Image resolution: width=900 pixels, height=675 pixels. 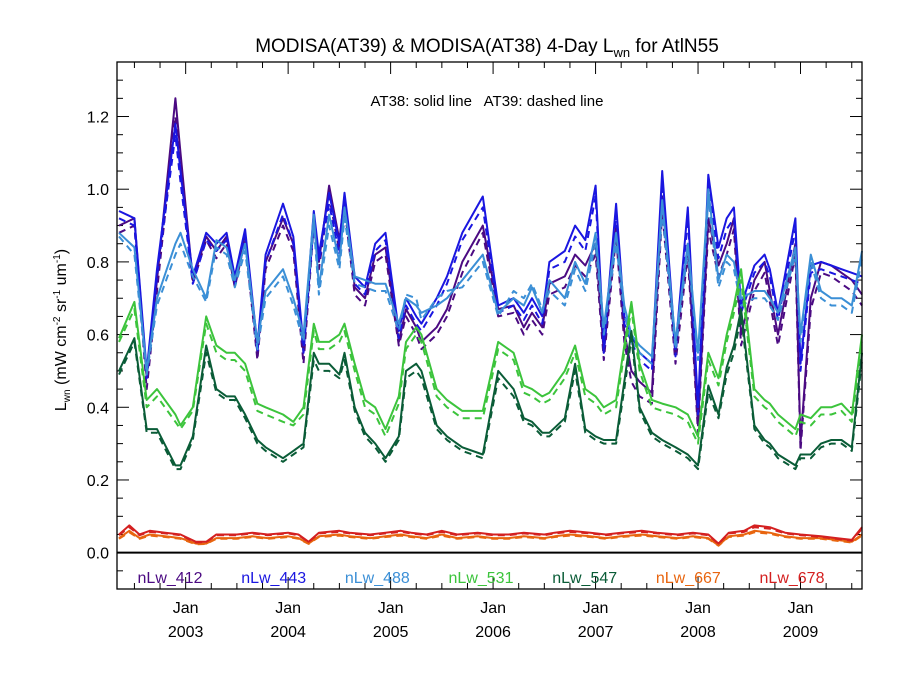 I want to click on x-tick-label-year: 2003, so click(x=186, y=632).